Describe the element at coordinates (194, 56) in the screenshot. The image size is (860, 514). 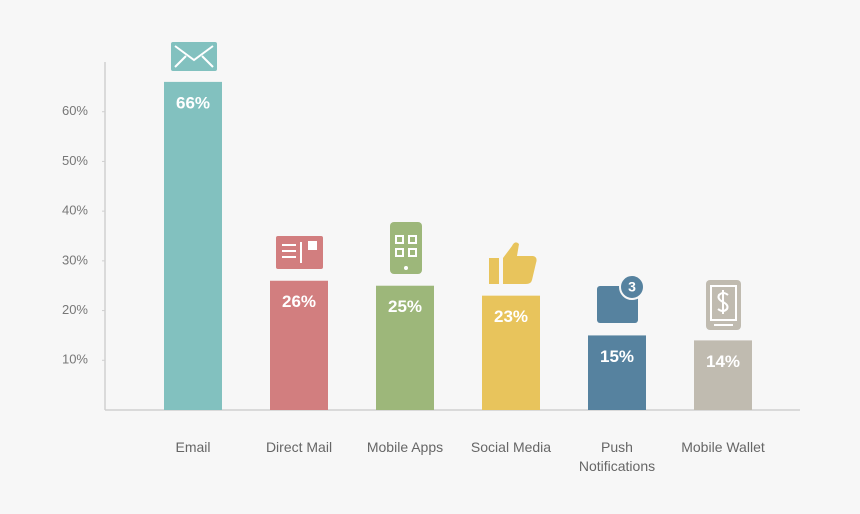
I see `email-icon` at that location.